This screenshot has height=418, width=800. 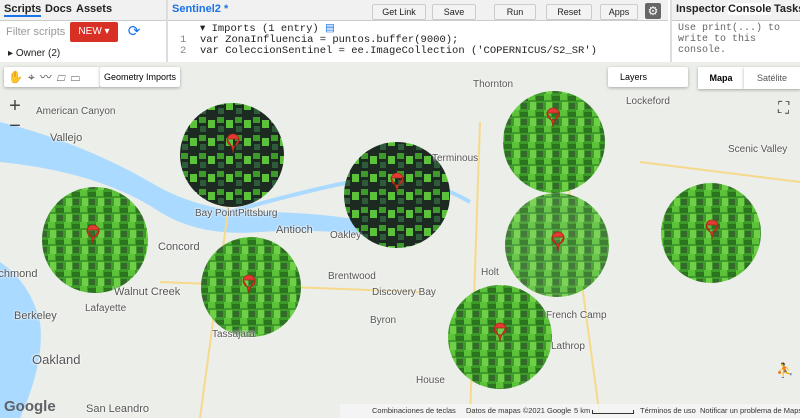 What do you see at coordinates (346, 235) in the screenshot?
I see `place-label: Oakley` at bounding box center [346, 235].